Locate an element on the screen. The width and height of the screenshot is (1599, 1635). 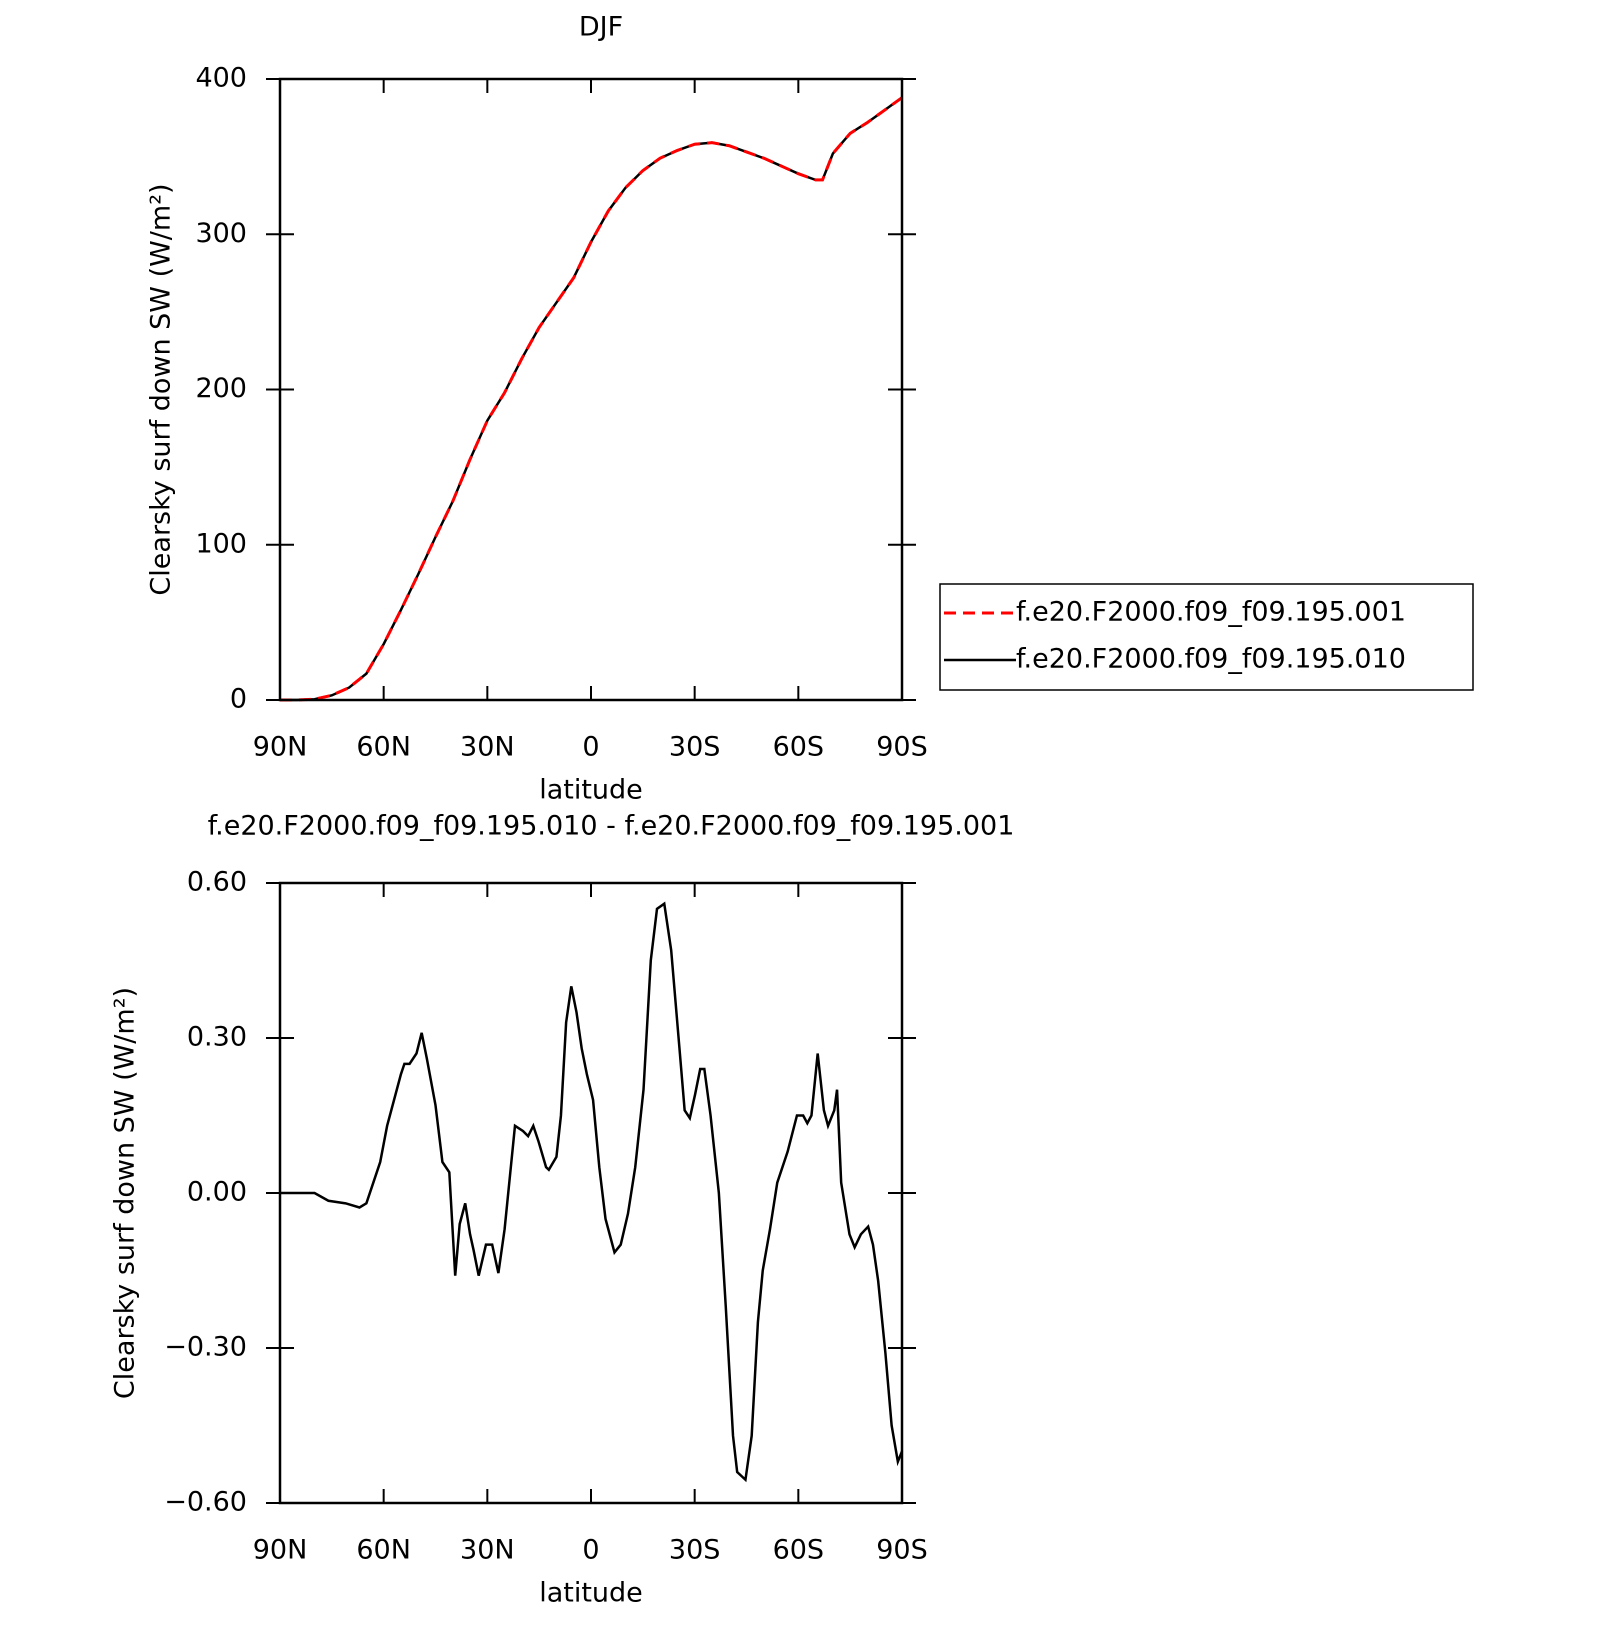
y-tick-label: 300 is located at coordinates (221, 233).